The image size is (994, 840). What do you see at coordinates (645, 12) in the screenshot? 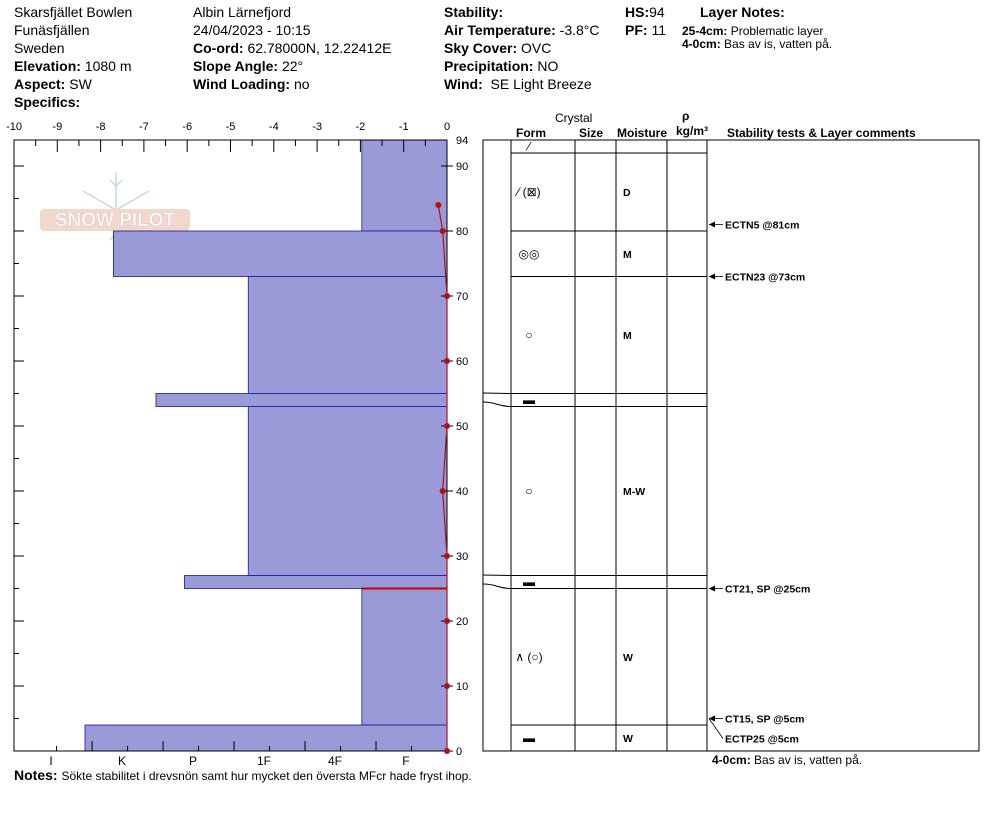
I see `hs-field: HS:94` at bounding box center [645, 12].